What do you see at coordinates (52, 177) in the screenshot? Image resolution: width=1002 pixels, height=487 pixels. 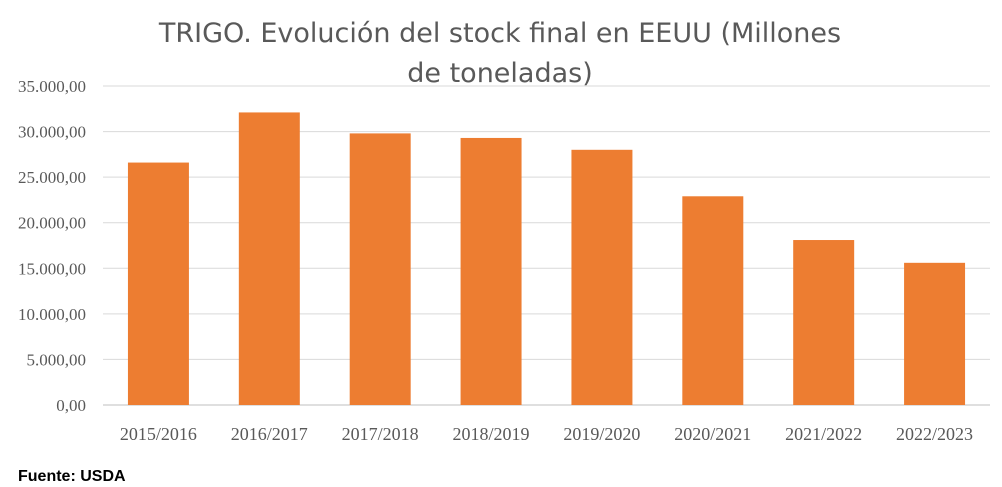 I see `y-tick-label: 25.000,00` at bounding box center [52, 177].